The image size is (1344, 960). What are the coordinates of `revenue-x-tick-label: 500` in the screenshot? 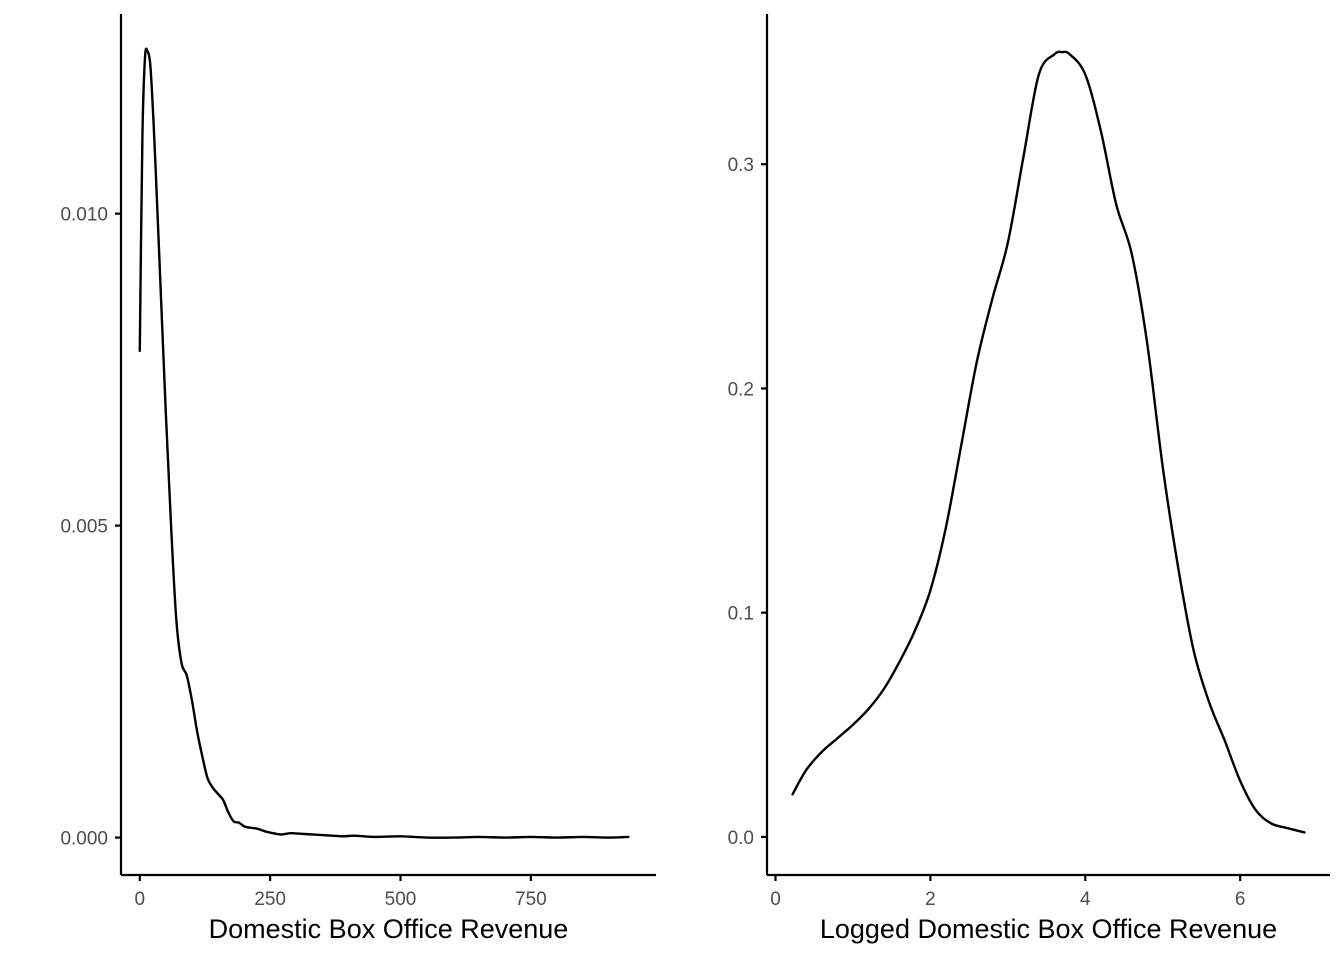 It's located at (401, 899).